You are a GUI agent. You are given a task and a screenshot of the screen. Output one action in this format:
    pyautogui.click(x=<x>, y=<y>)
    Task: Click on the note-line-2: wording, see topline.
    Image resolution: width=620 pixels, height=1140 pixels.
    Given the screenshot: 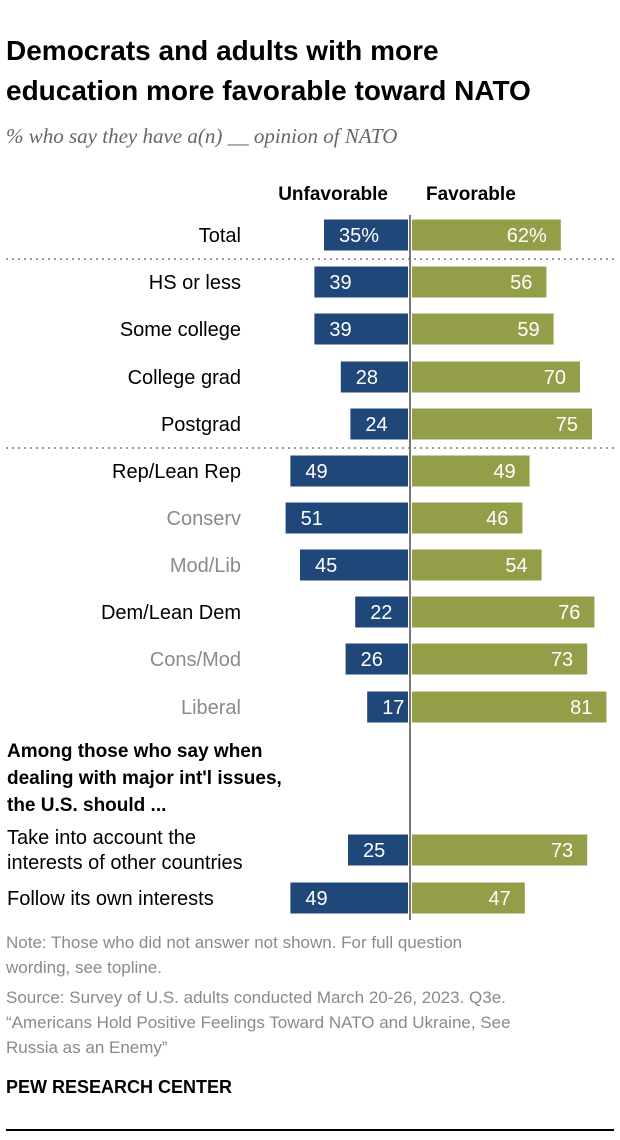 What is the action you would take?
    pyautogui.click(x=83, y=967)
    